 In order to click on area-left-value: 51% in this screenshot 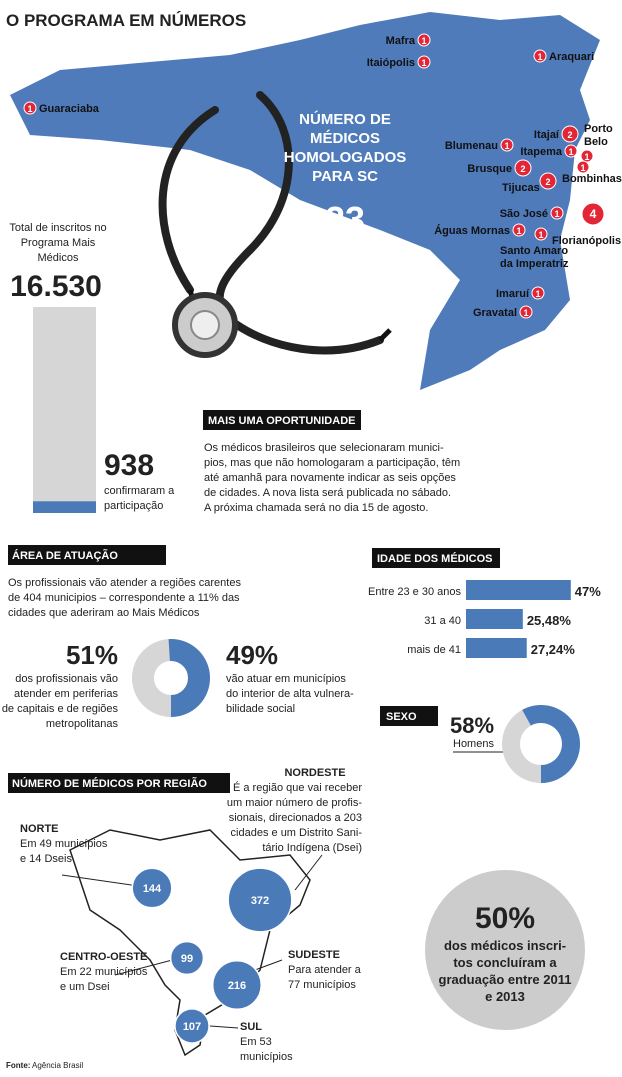, I will do `click(92, 655)`.